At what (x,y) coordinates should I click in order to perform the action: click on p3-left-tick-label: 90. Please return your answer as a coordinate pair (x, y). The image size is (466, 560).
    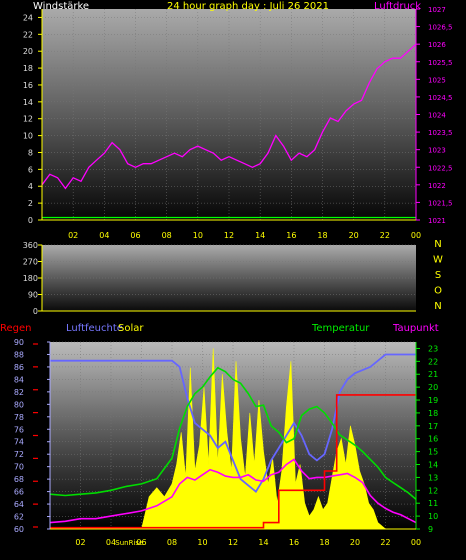
    Looking at the image, I should click on (19, 342).